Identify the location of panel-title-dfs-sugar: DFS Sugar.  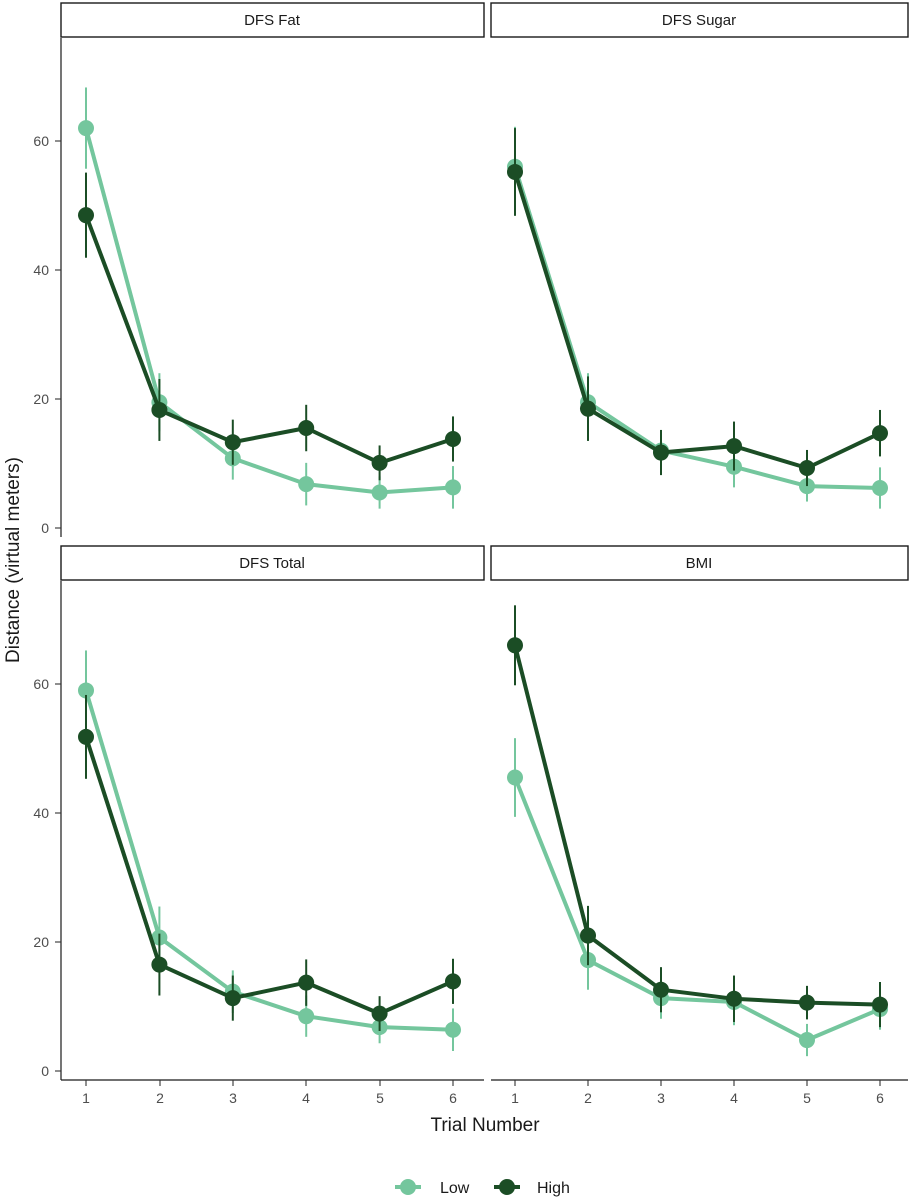
(699, 20).